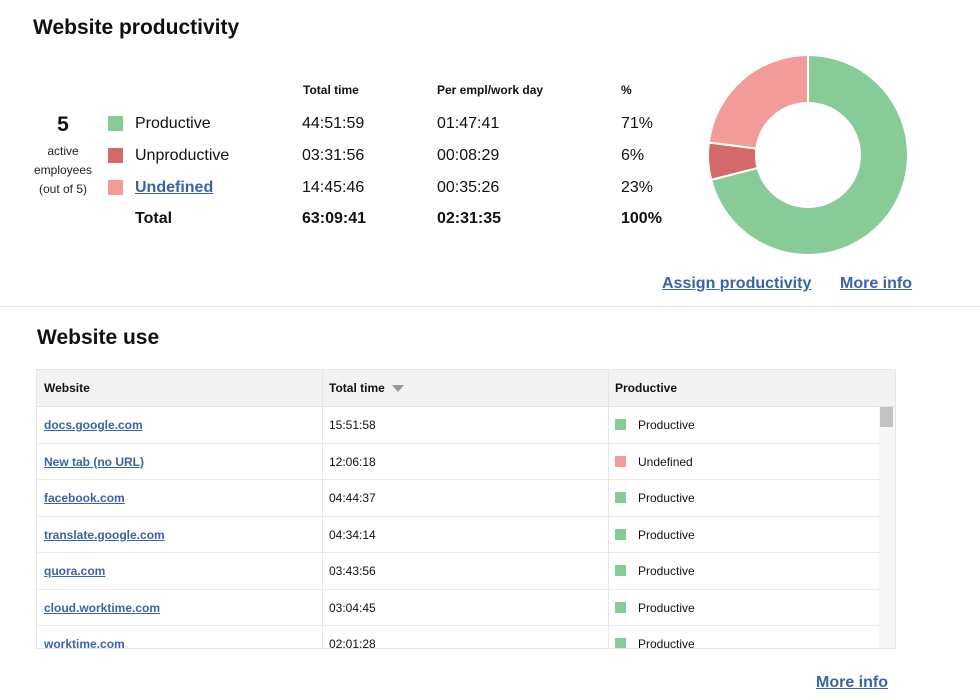  Describe the element at coordinates (490, 90) in the screenshot. I see `header-per-empl: Per empl/work day` at that location.